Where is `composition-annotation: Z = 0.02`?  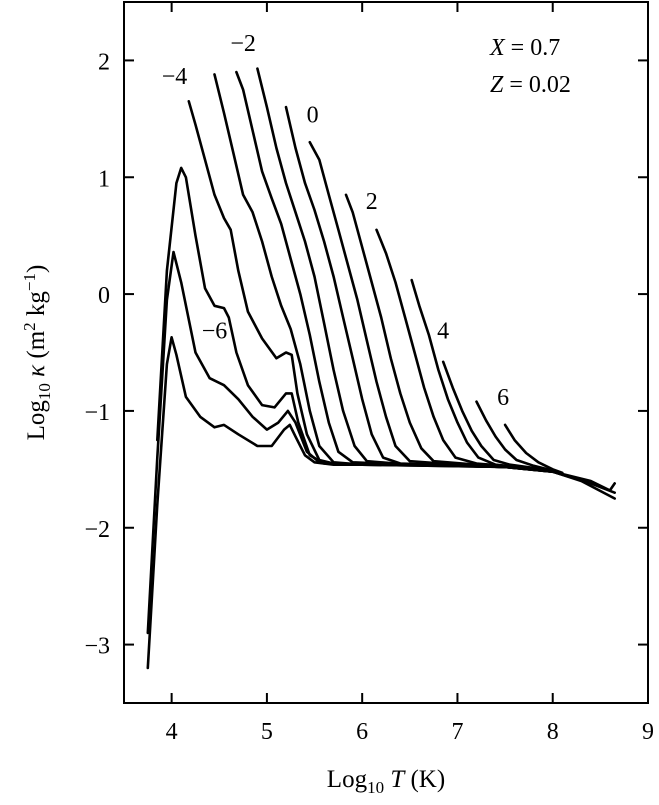
composition-annotation: Z = 0.02 is located at coordinates (530, 85).